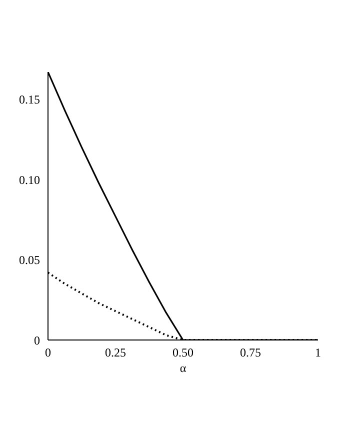  I want to click on x-tick-label: 1, so click(318, 353).